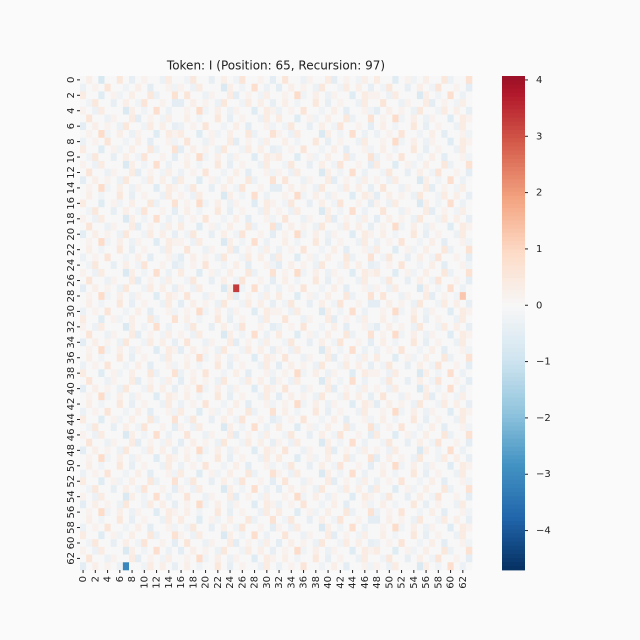 The width and height of the screenshot is (640, 640). What do you see at coordinates (71, 388) in the screenshot?
I see `y-tick-label: 40` at bounding box center [71, 388].